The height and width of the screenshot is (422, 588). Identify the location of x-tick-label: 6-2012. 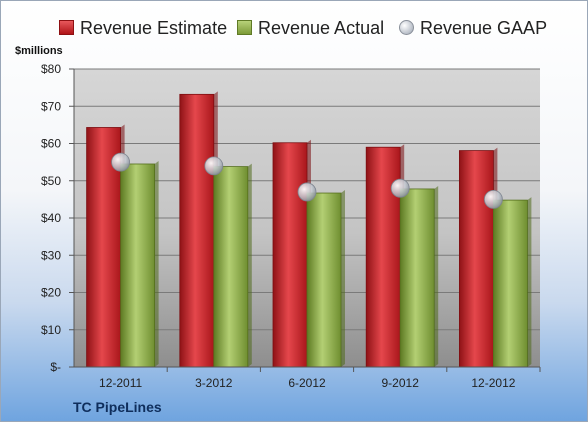
(307, 383).